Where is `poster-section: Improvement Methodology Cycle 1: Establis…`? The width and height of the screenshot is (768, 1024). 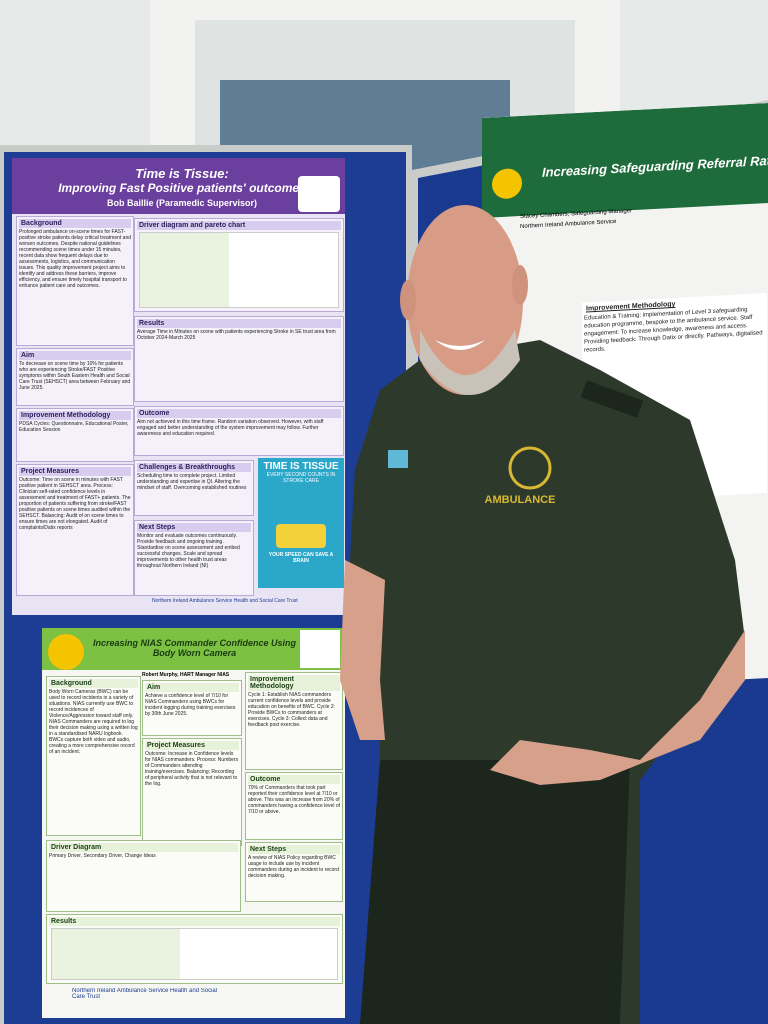
poster-section: Improvement Methodology Cycle 1: Establis… is located at coordinates (294, 721).